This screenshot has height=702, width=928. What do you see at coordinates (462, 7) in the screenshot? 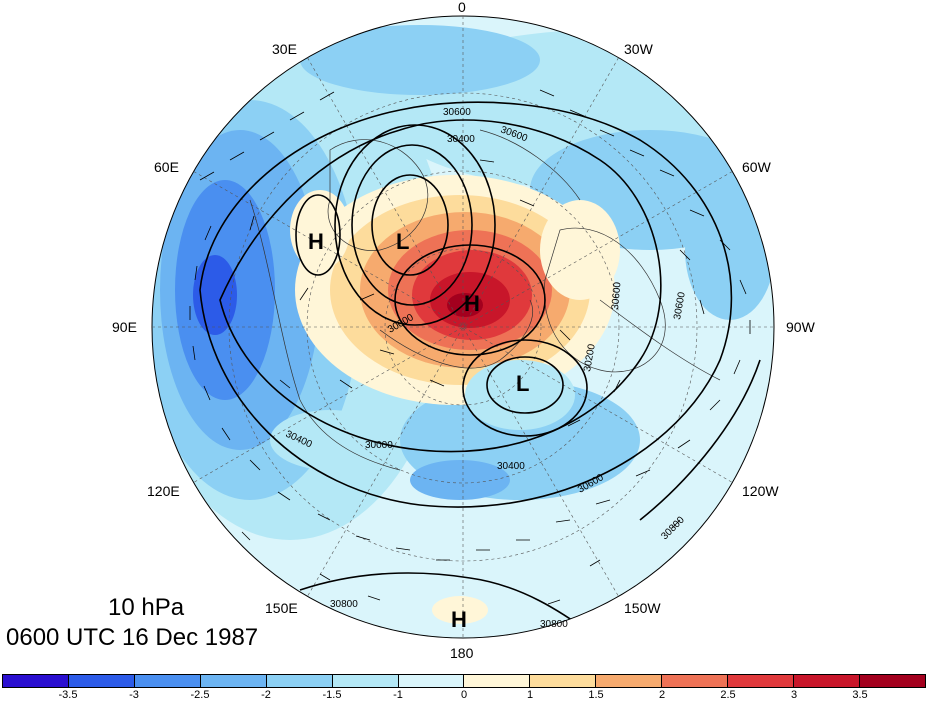
I see `lon-label-0: 0` at bounding box center [462, 7].